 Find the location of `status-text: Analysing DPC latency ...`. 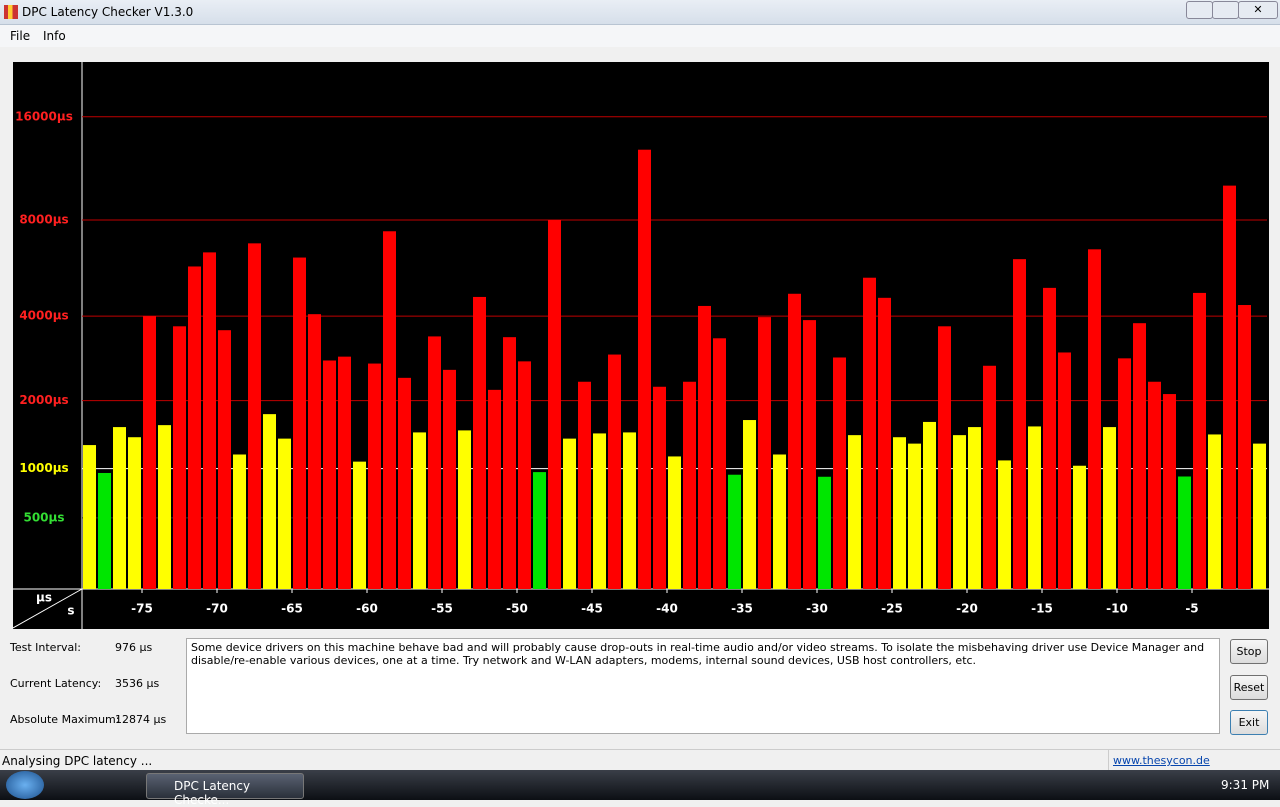

status-text: Analysing DPC latency ... is located at coordinates (77, 761).